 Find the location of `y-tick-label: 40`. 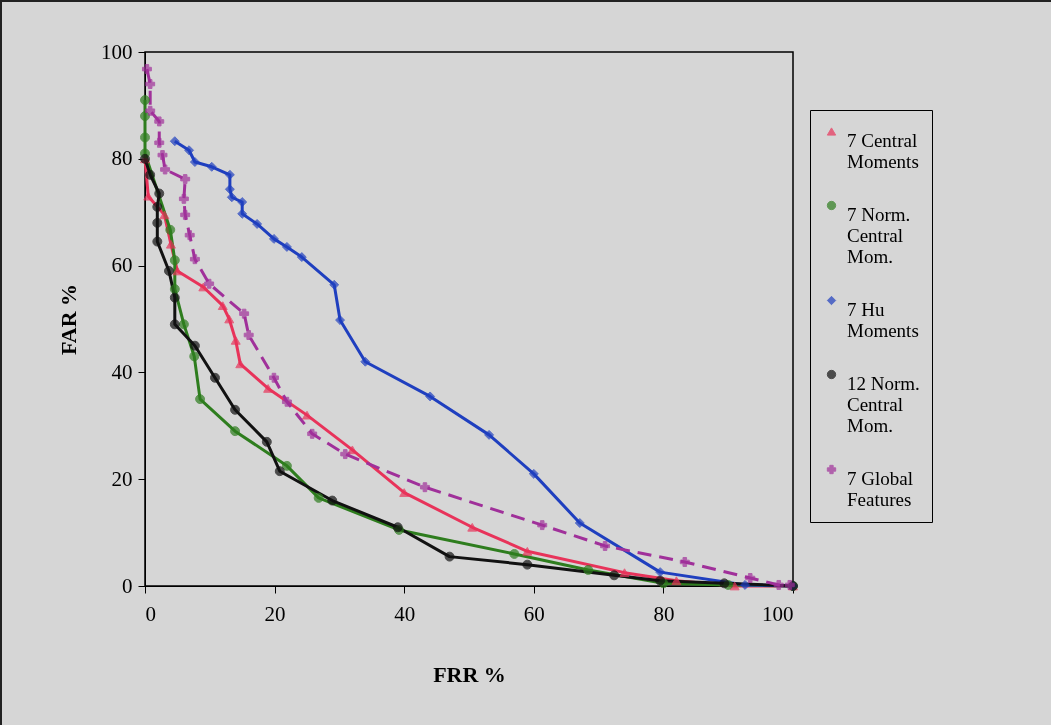

y-tick-label: 40 is located at coordinates (122, 371).